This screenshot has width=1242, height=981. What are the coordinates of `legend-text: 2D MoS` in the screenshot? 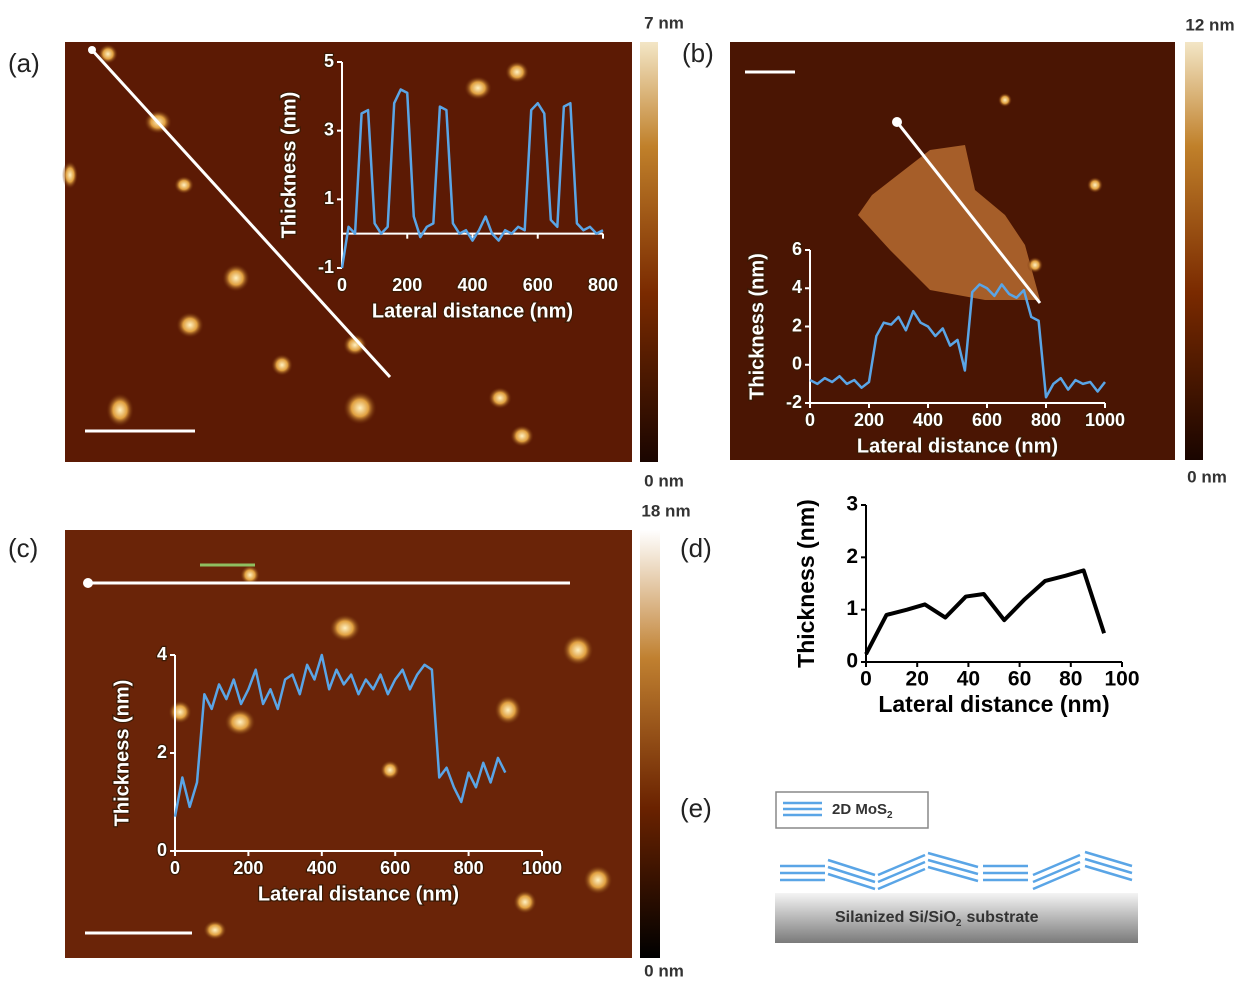 It's located at (859, 809).